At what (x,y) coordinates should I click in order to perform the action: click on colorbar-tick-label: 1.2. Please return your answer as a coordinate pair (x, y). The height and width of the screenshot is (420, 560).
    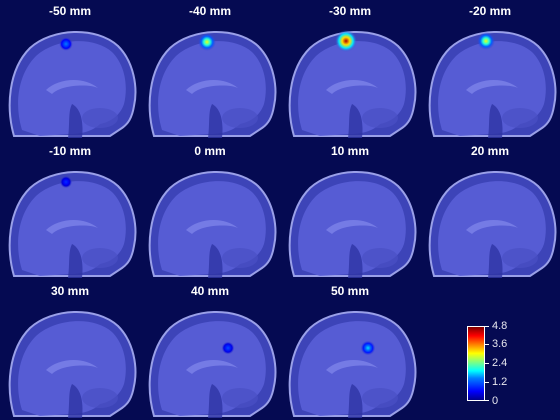
    Looking at the image, I should click on (500, 382).